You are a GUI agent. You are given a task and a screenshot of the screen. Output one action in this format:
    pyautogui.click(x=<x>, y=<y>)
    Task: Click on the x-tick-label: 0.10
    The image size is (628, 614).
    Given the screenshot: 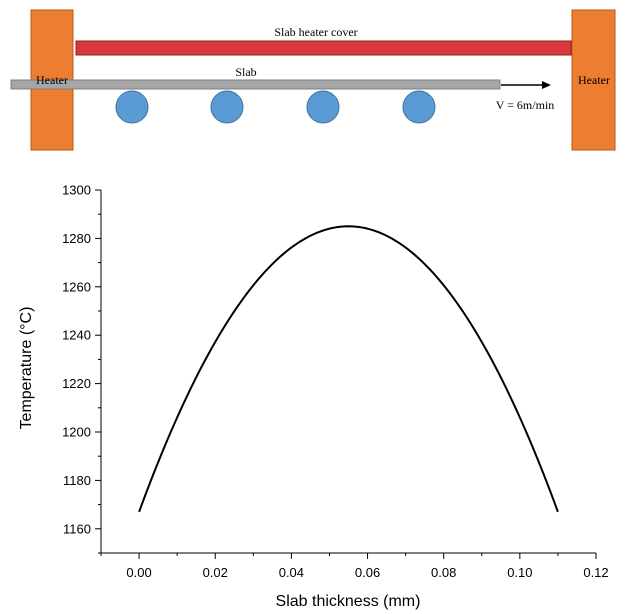 What is the action you would take?
    pyautogui.click(x=519, y=572)
    